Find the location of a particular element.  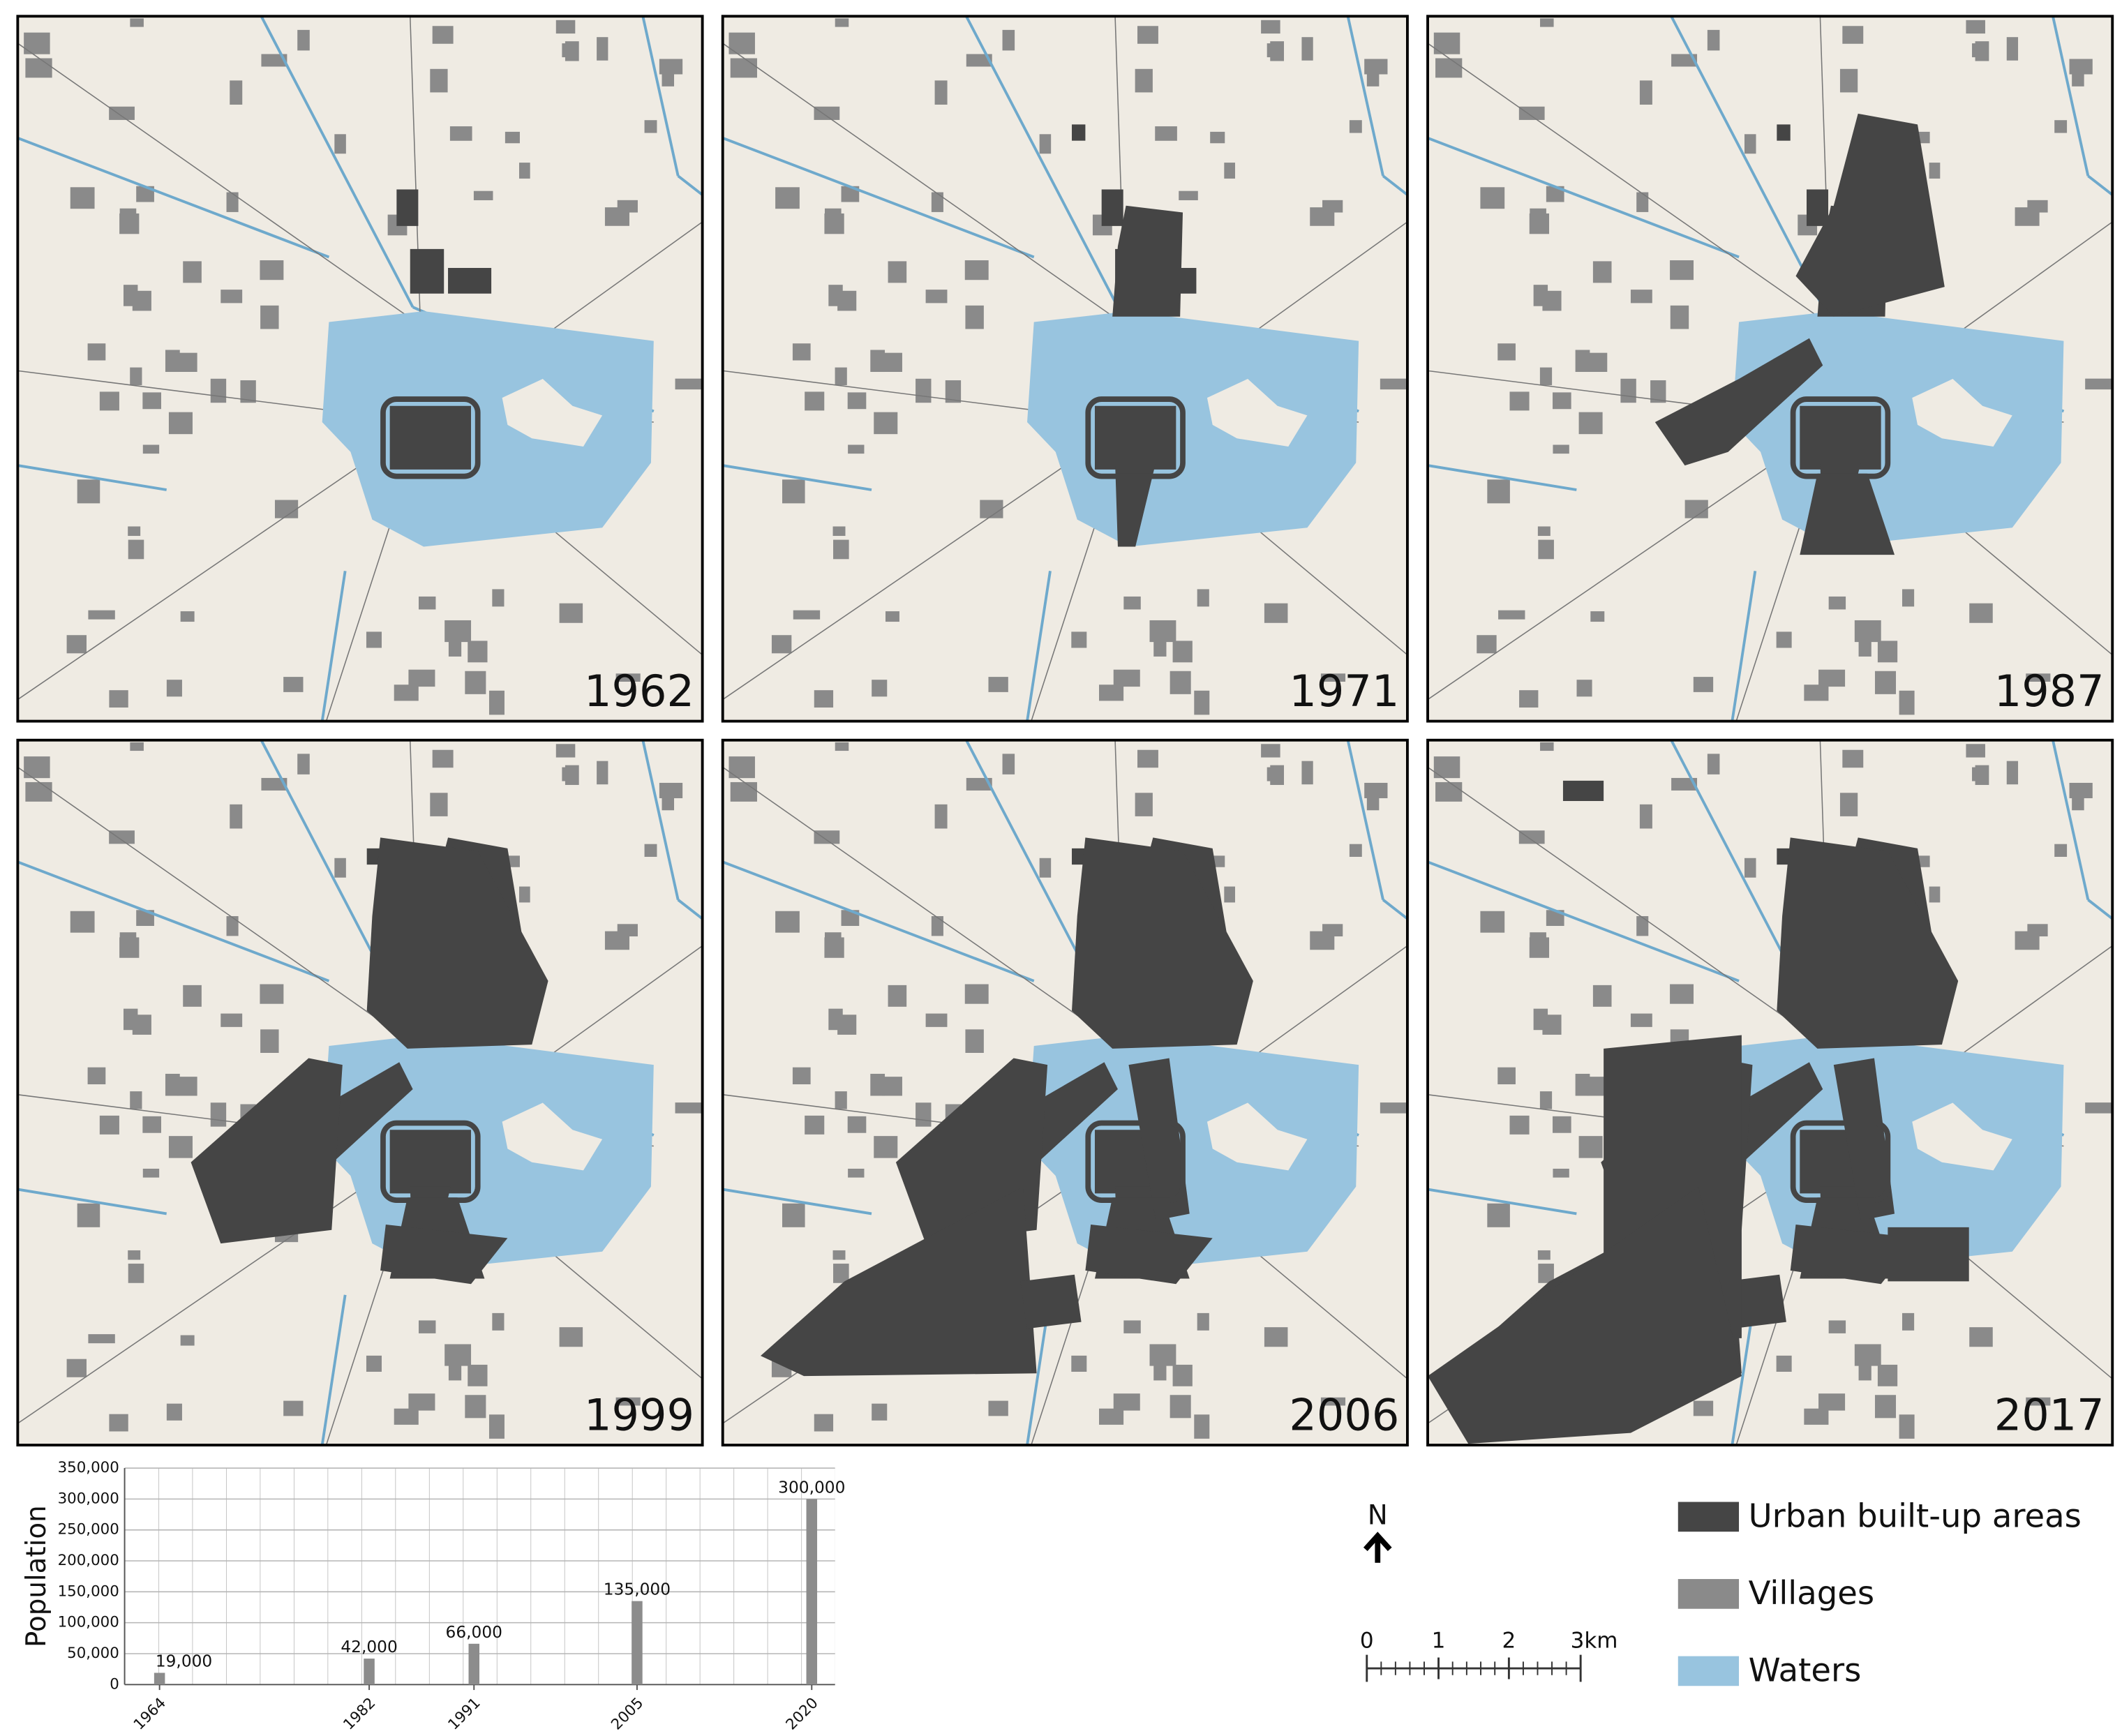

value-label: 19,000 is located at coordinates (184, 1661).